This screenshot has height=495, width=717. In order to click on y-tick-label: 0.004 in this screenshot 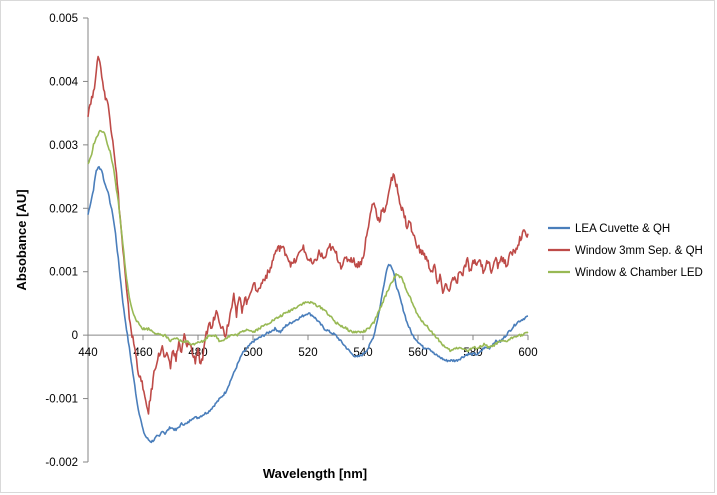, I will do `click(63, 82)`.